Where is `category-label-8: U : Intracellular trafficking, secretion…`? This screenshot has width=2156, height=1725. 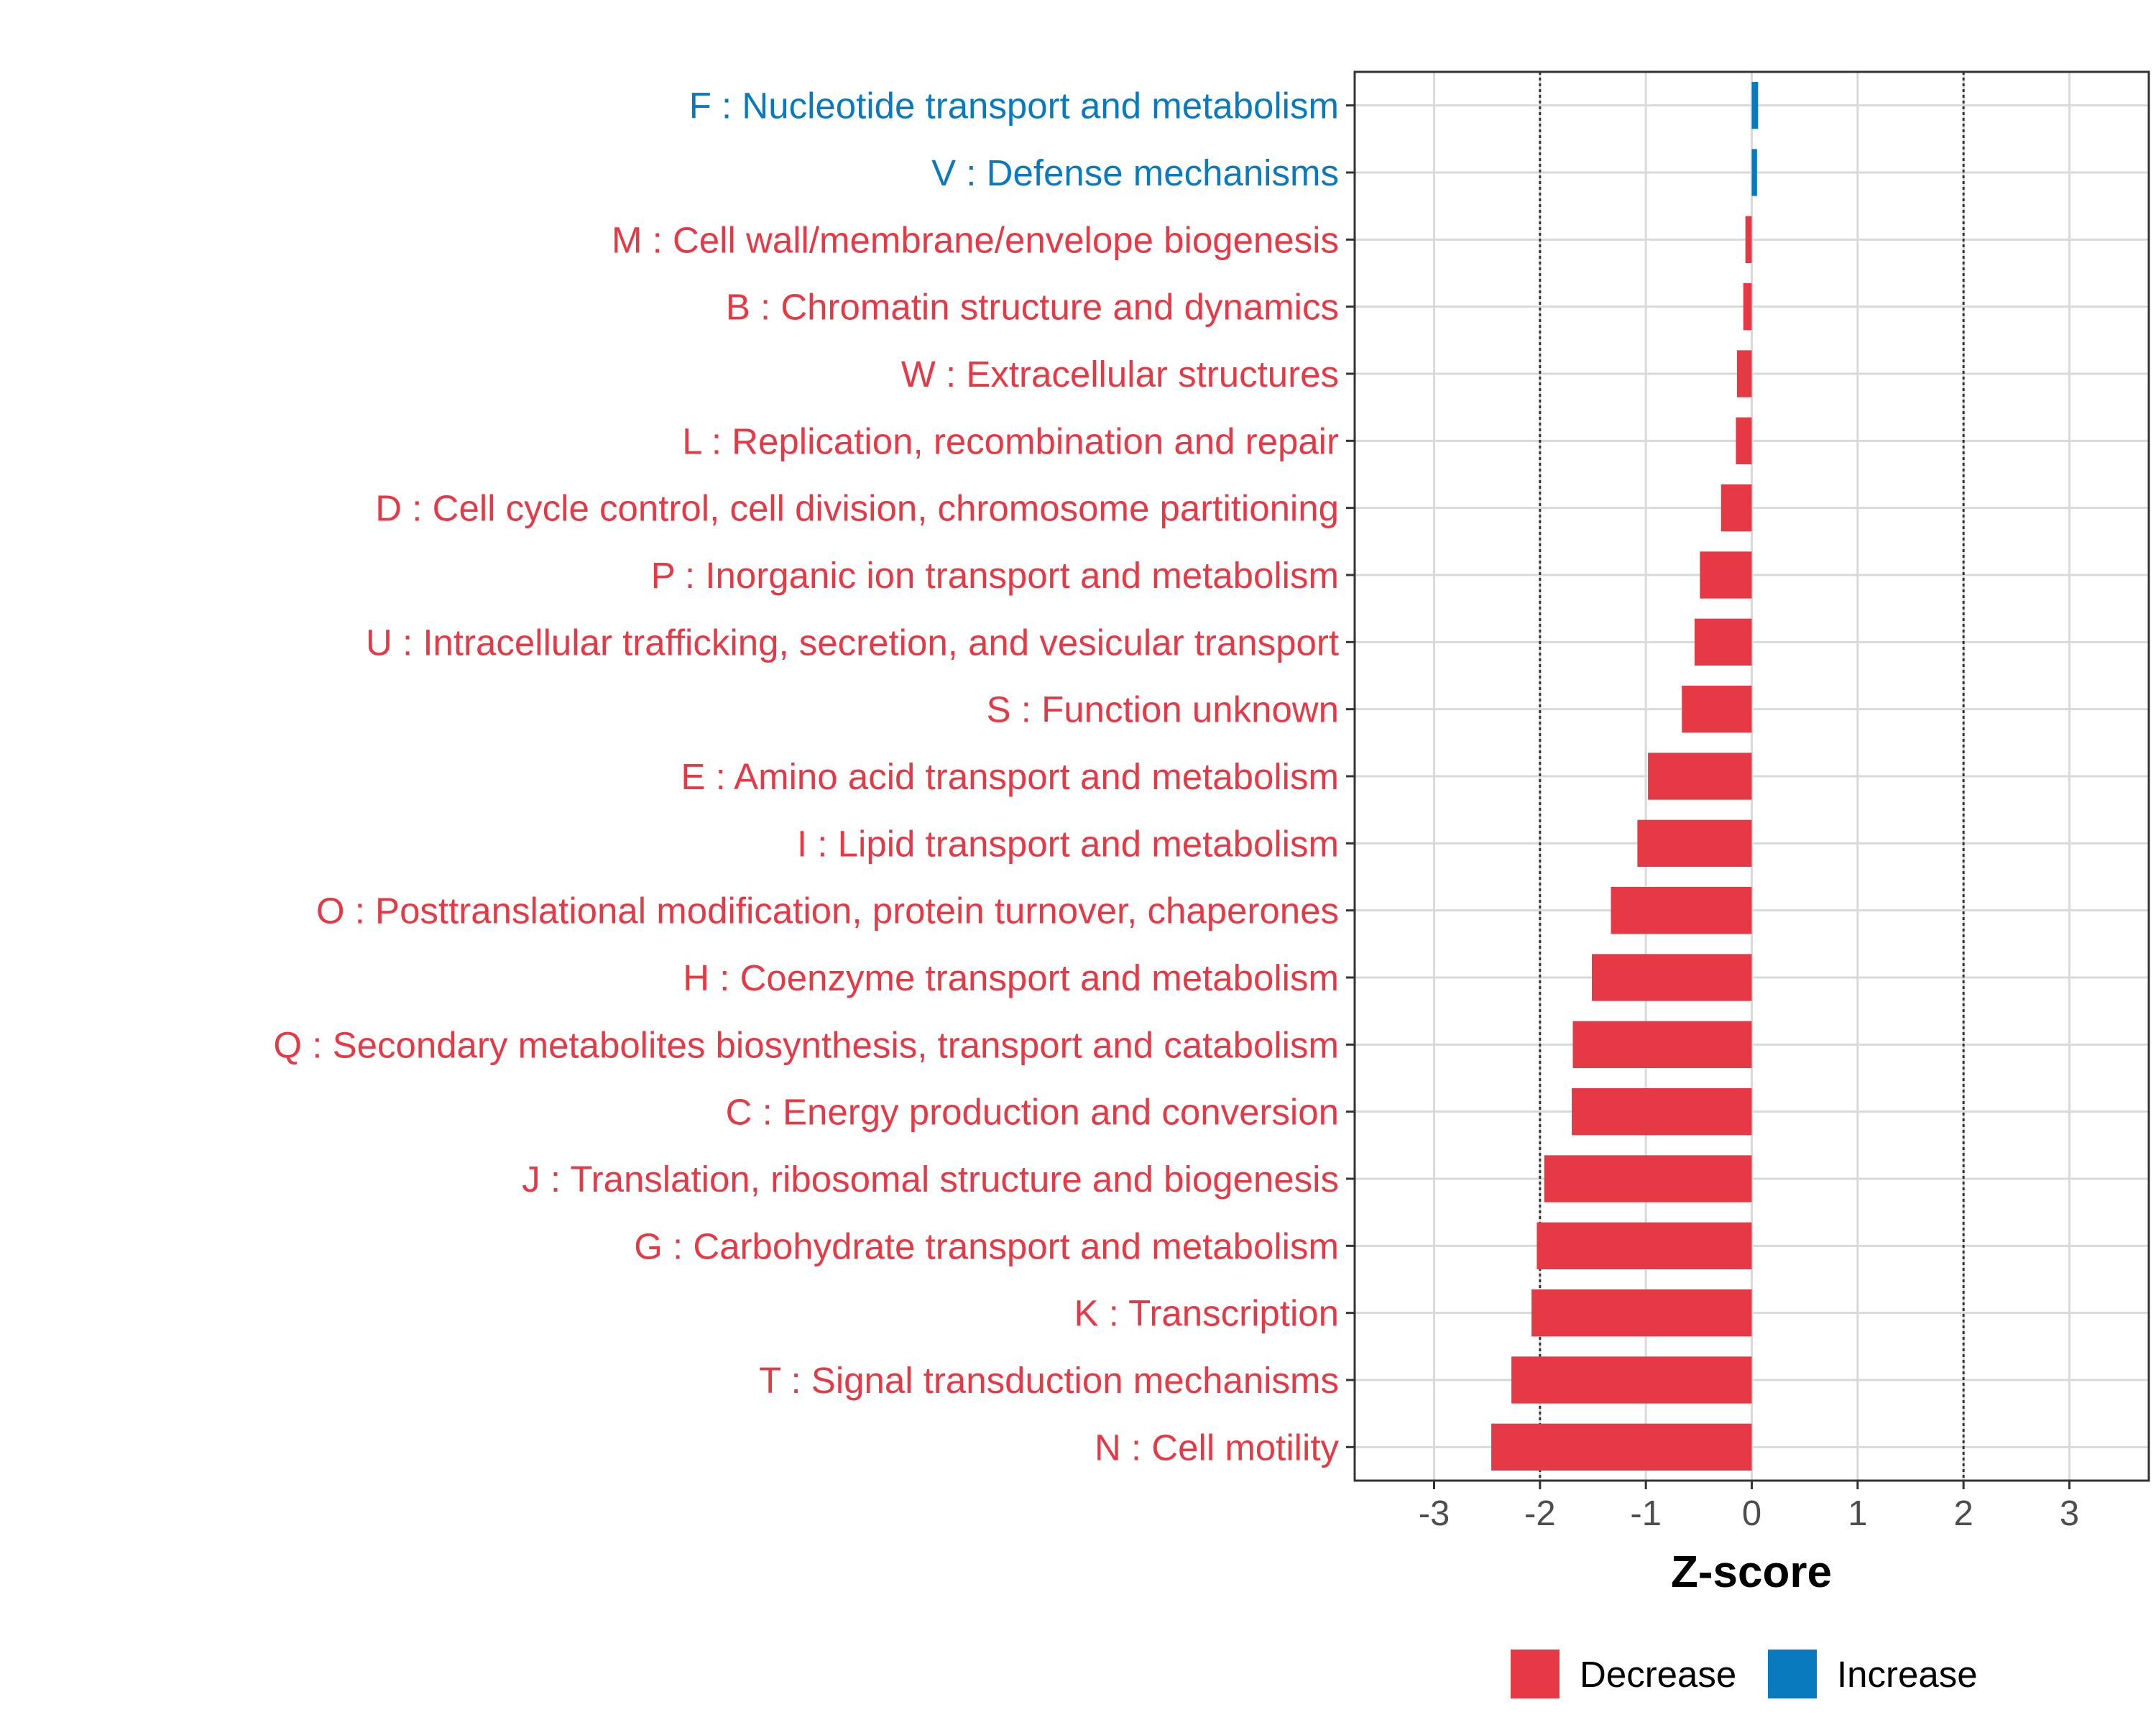 category-label-8: U : Intracellular trafficking, secretion… is located at coordinates (852, 642).